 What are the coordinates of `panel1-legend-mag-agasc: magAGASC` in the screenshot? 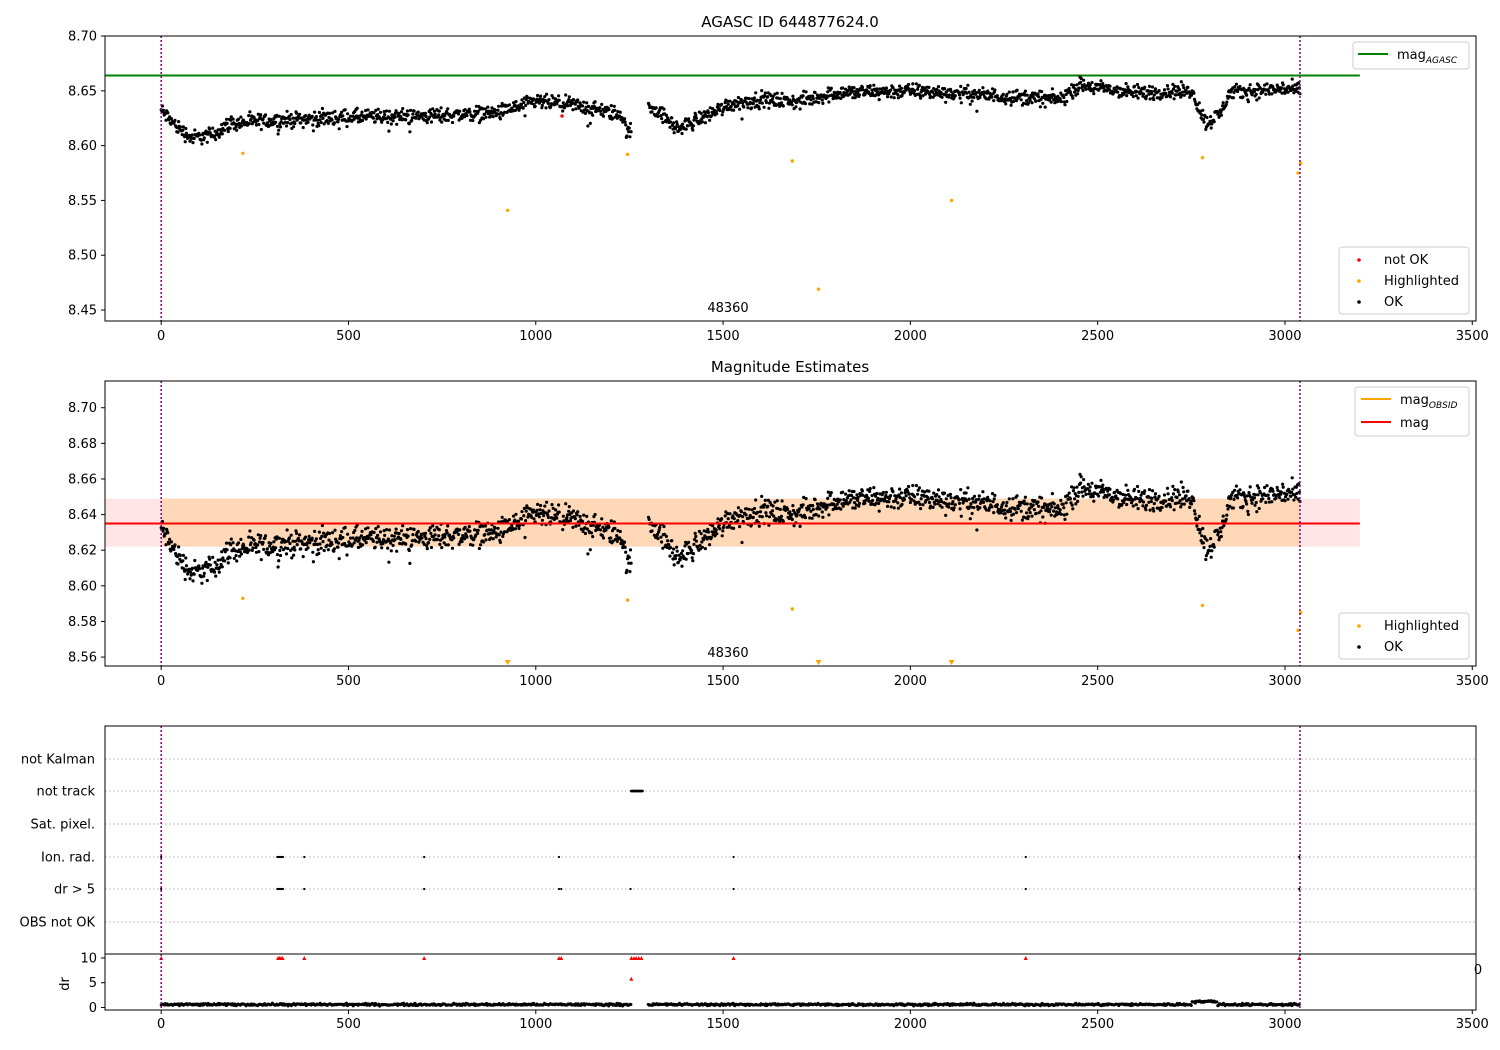 It's located at (1411, 55).